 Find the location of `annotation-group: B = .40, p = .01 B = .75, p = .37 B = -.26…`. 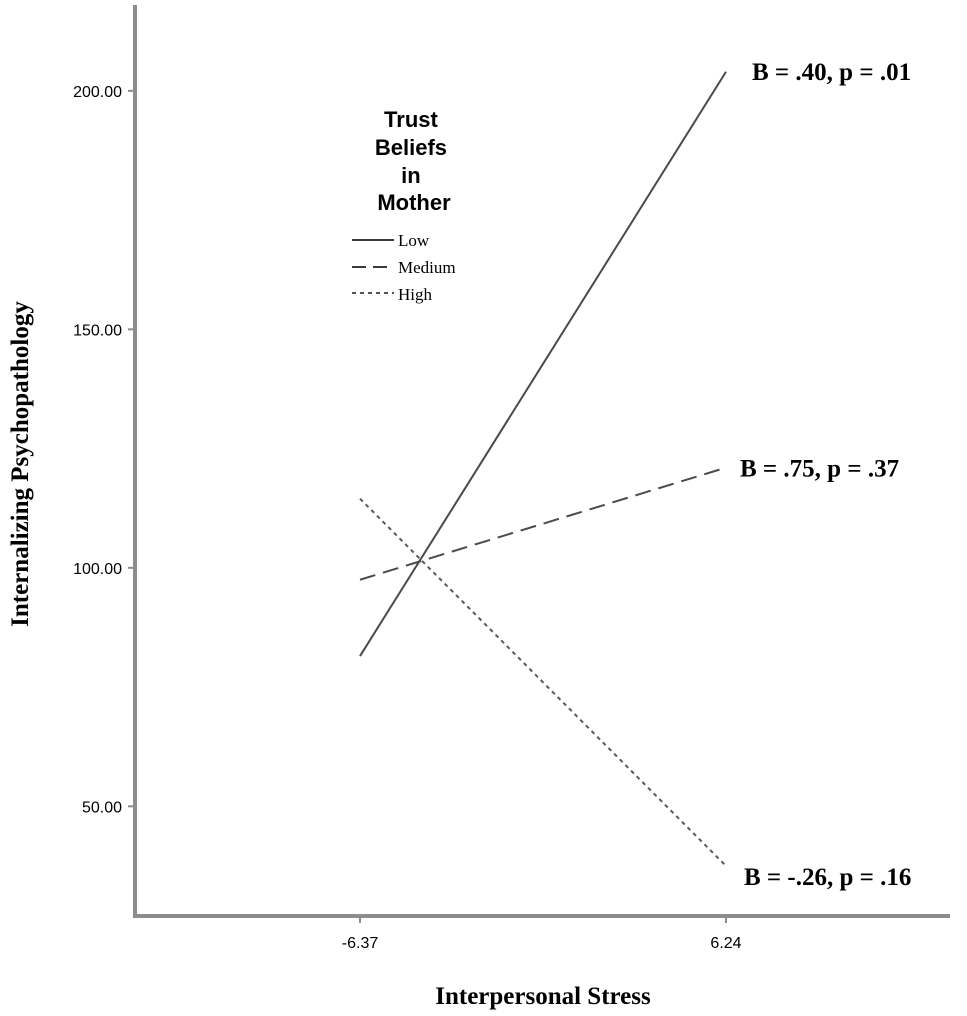

annotation-group: B = .40, p = .01 B = .75, p = .37 B = -.26… is located at coordinates (825, 475).